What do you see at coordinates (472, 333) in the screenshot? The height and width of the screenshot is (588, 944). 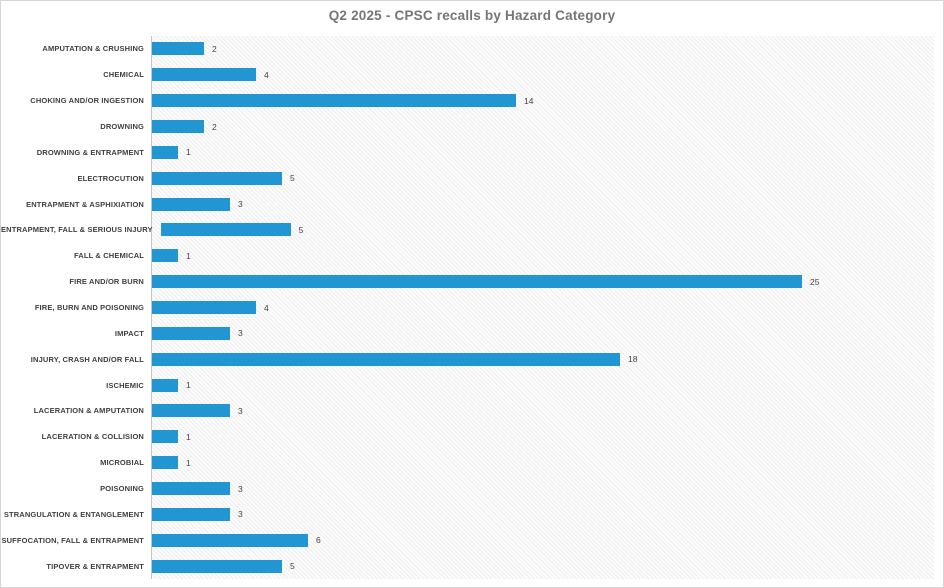 I see `bar-row: IMPACT 3` at bounding box center [472, 333].